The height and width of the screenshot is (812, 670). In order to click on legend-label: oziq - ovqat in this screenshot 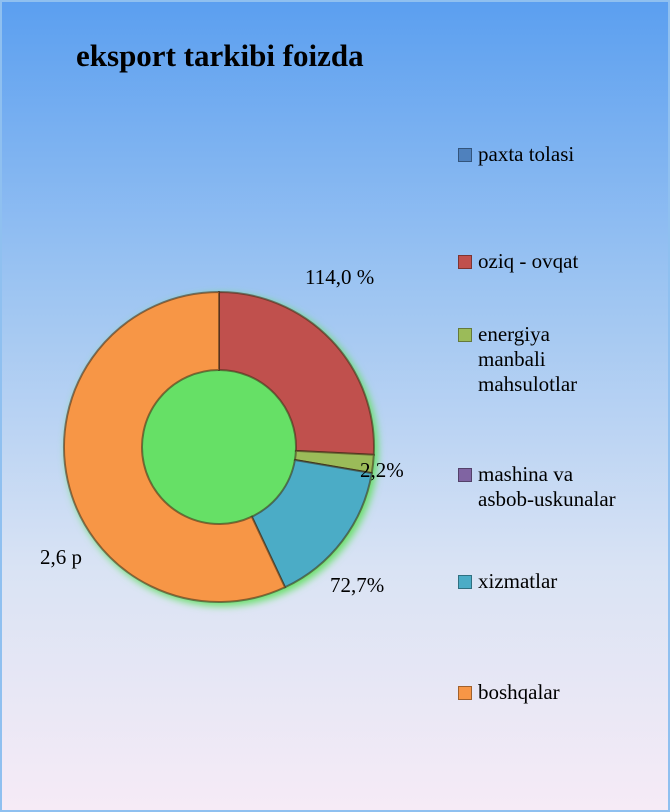, I will do `click(528, 261)`.